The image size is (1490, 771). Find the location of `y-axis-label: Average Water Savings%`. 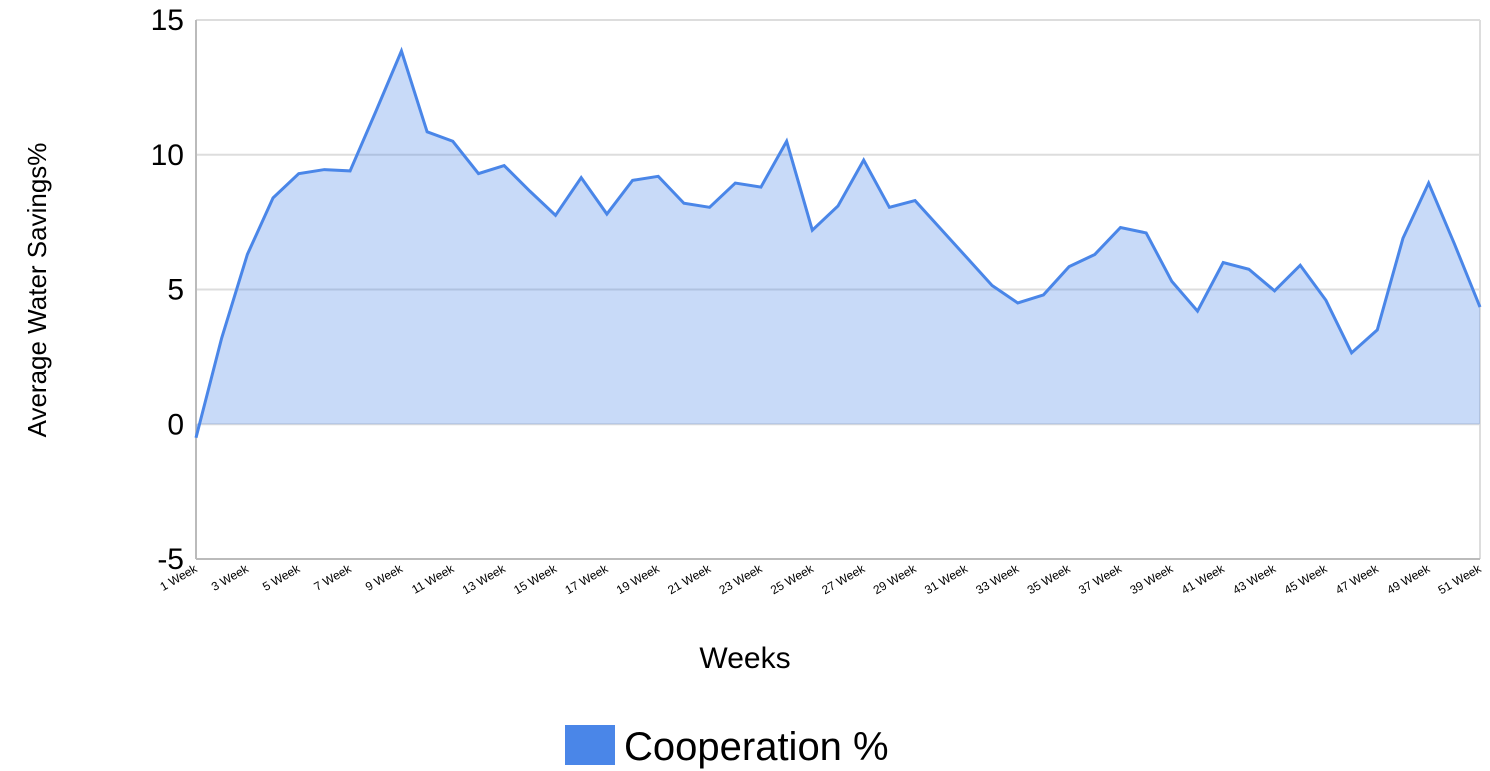

y-axis-label: Average Water Savings% is located at coordinates (37, 290).